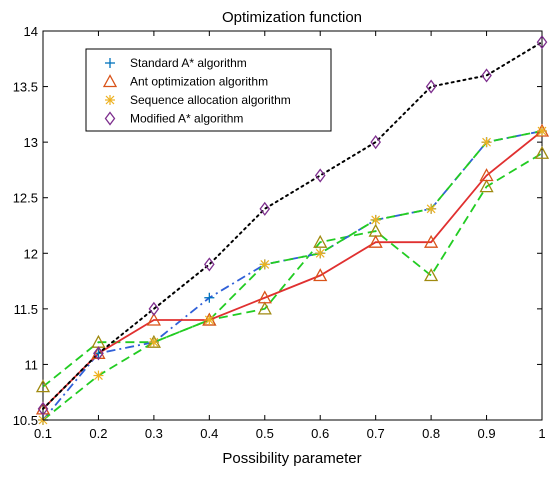  Describe the element at coordinates (199, 82) in the screenshot. I see `legend-label: Ant optimization algorithm` at that location.